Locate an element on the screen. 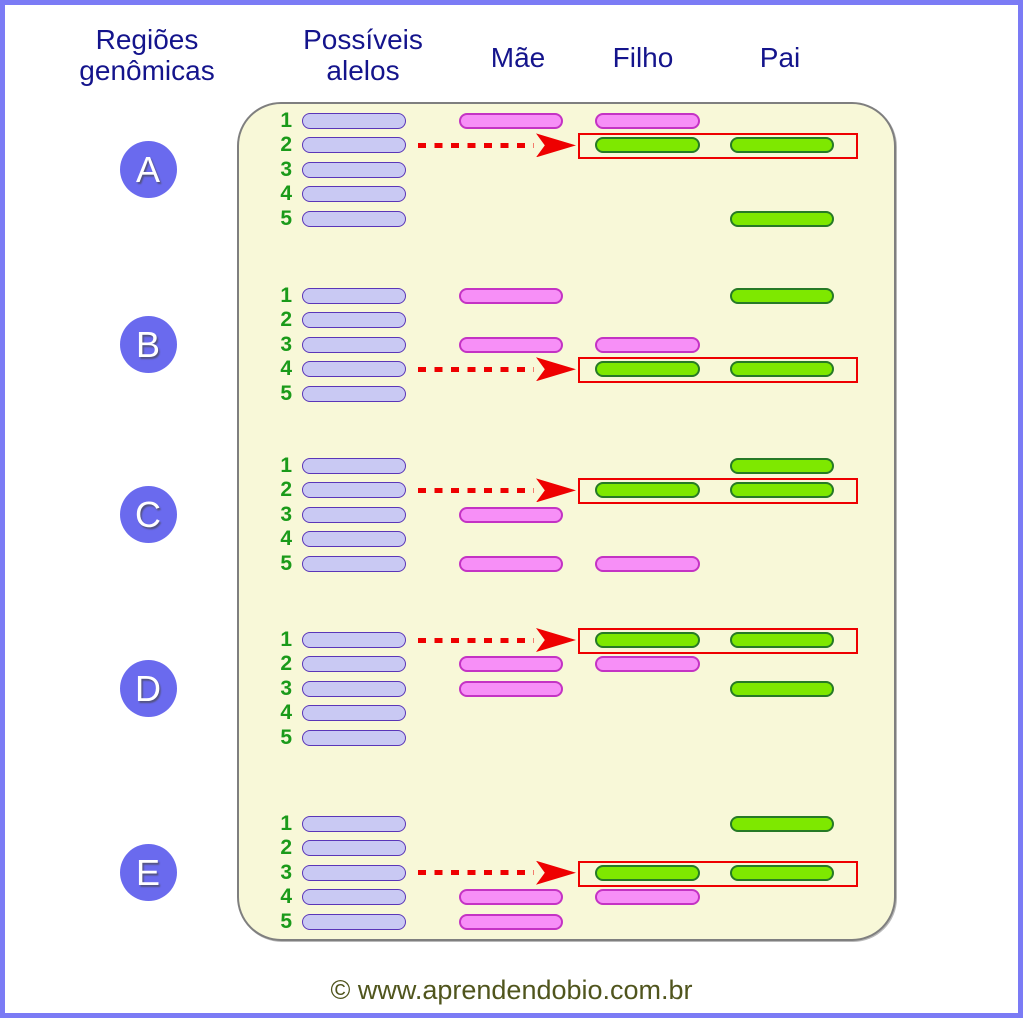 This screenshot has height=1018, width=1023. copyright-text: © www.aprendendobio.com.br is located at coordinates (511, 990).